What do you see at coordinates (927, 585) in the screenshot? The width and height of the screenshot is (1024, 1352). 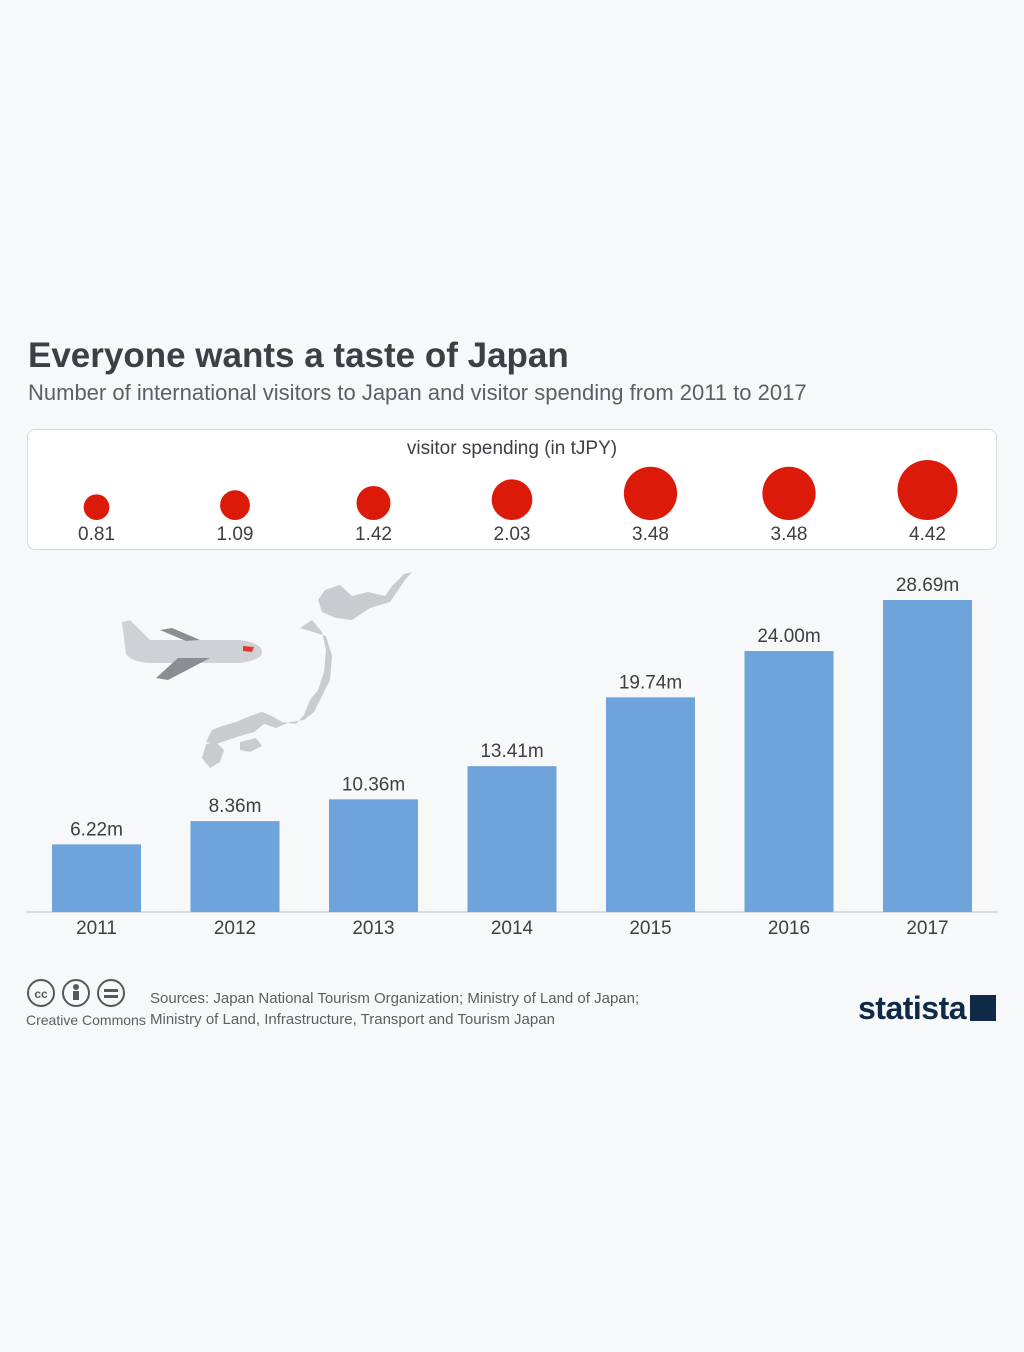 I see `bar-value-label-2017: 28.69m` at bounding box center [927, 585].